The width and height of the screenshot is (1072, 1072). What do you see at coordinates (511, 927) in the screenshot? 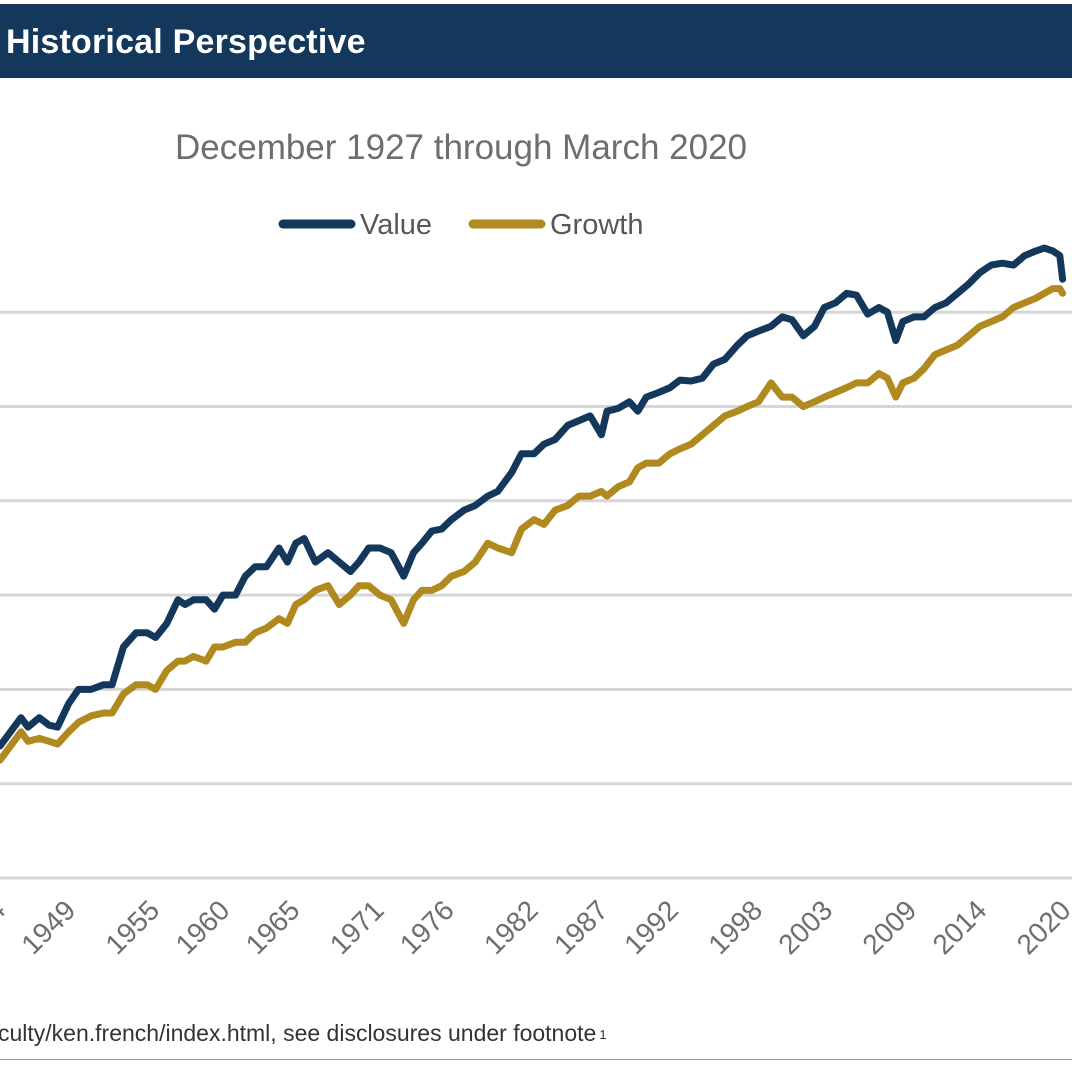
I see `x-tick-label: 1982` at bounding box center [511, 927].